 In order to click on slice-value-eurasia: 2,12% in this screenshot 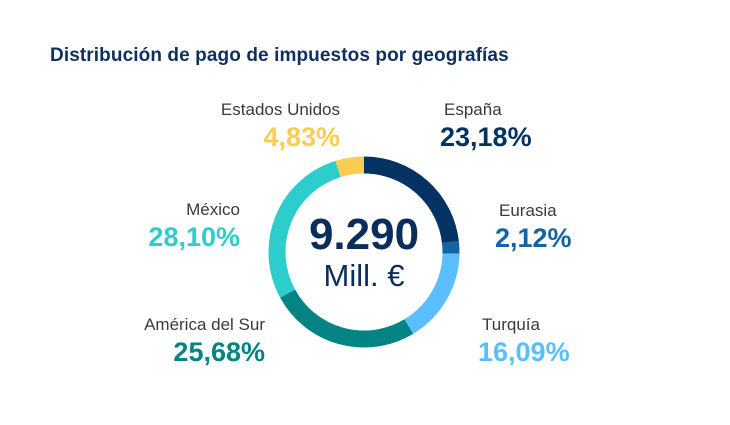, I will do `click(533, 238)`.